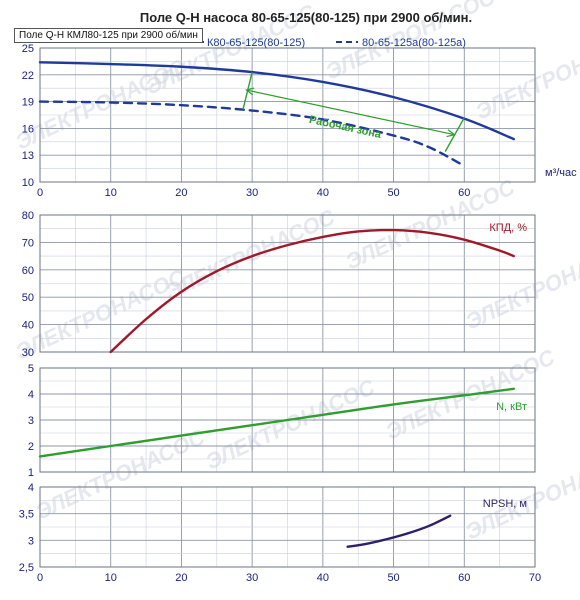 The width and height of the screenshot is (580, 600). Describe the element at coordinates (511, 407) in the screenshot. I see `panel-label-power: N, кВт` at that location.